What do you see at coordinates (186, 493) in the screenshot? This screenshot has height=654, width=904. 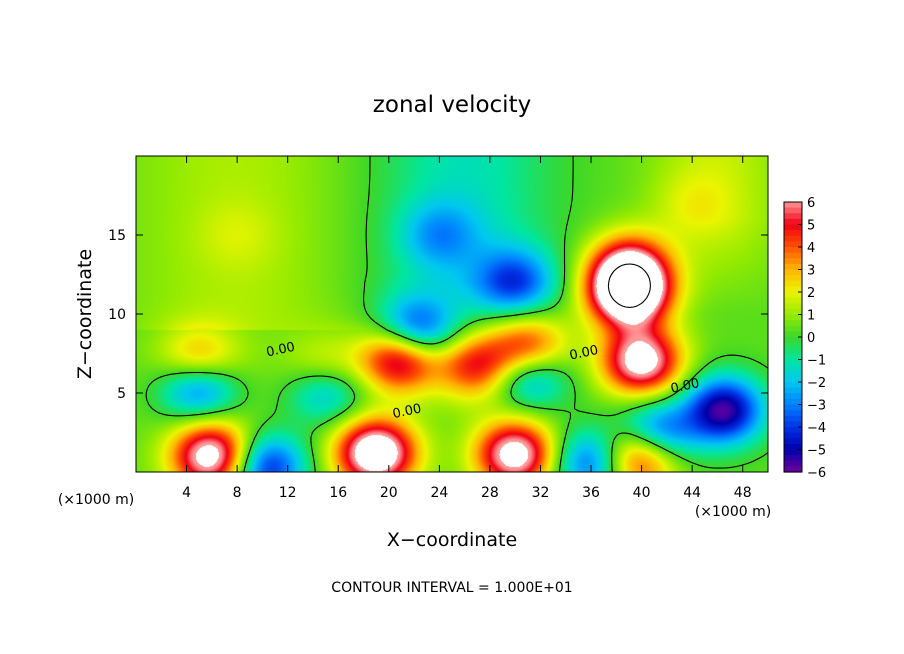 I see `x-tick-label: 4` at bounding box center [186, 493].